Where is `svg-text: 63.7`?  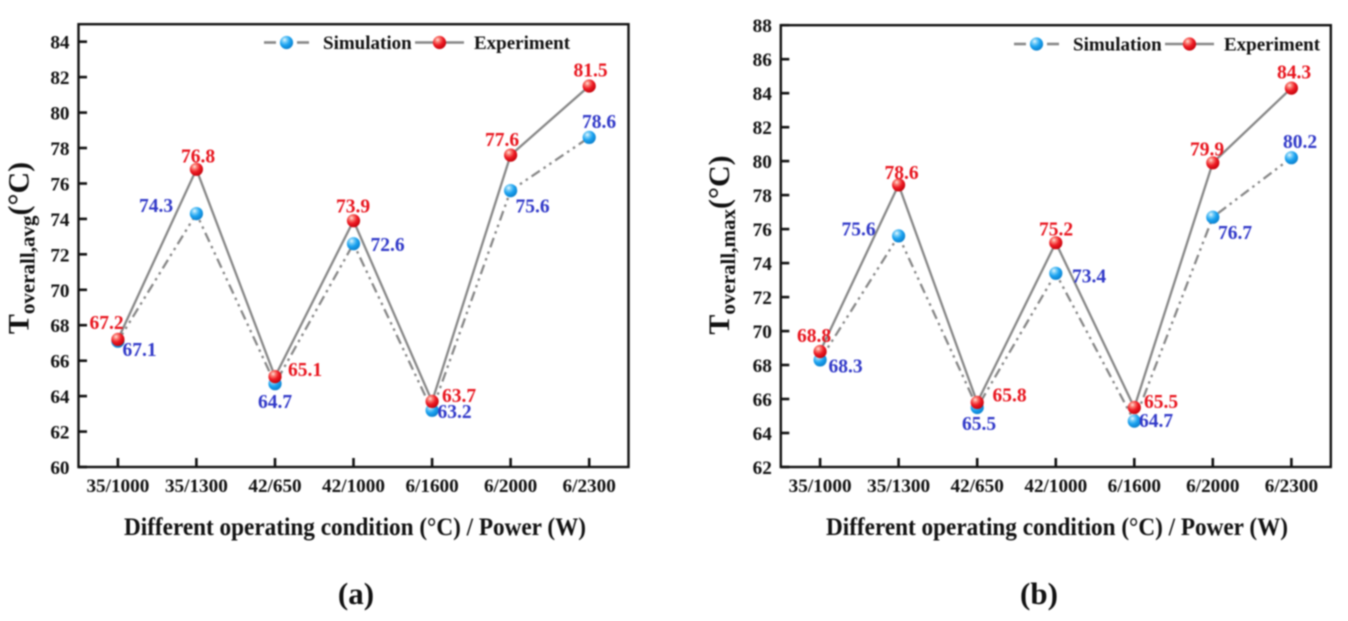
svg-text: 63.7 is located at coordinates (459, 396).